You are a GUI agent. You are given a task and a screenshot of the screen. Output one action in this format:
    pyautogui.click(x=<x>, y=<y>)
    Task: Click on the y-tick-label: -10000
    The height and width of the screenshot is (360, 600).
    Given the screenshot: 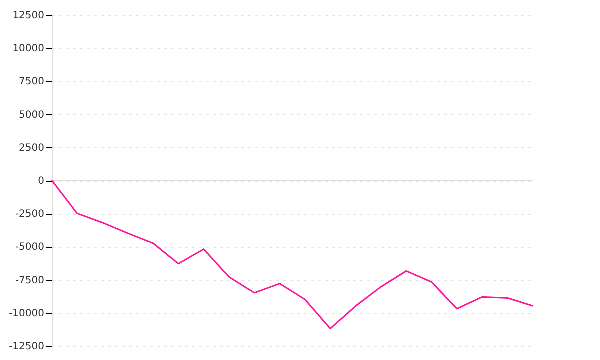 What is the action you would take?
    pyautogui.click(x=26, y=314)
    